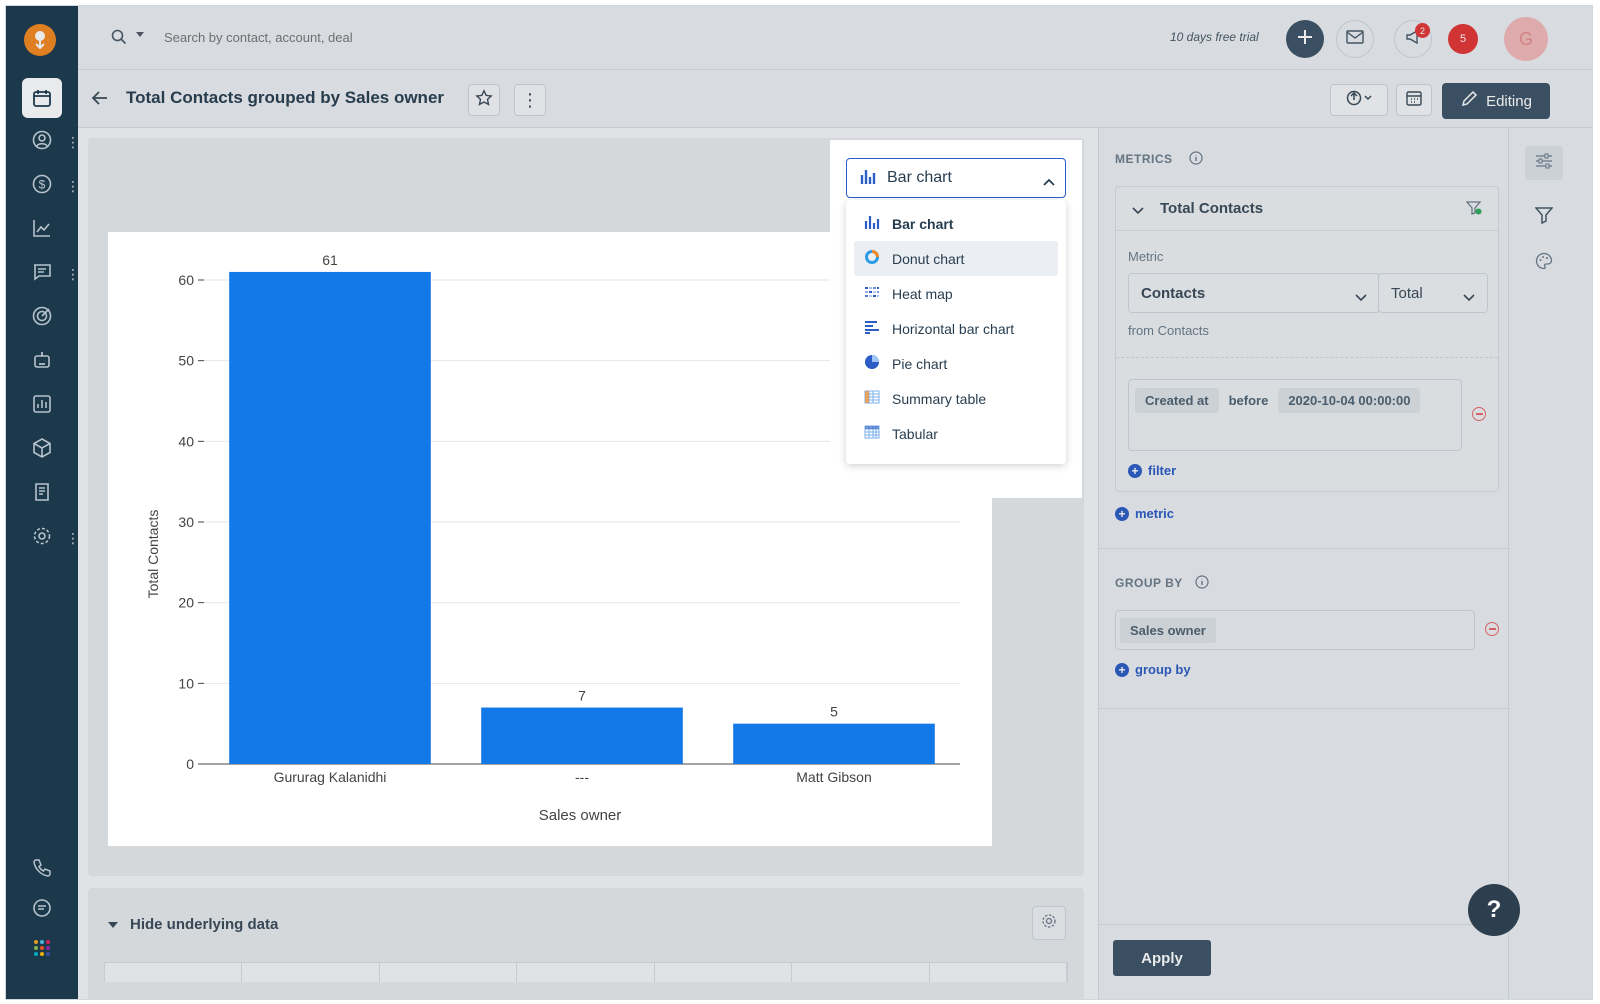  What do you see at coordinates (1254, 293) in the screenshot?
I see `metric-field-select: Contacts` at bounding box center [1254, 293].